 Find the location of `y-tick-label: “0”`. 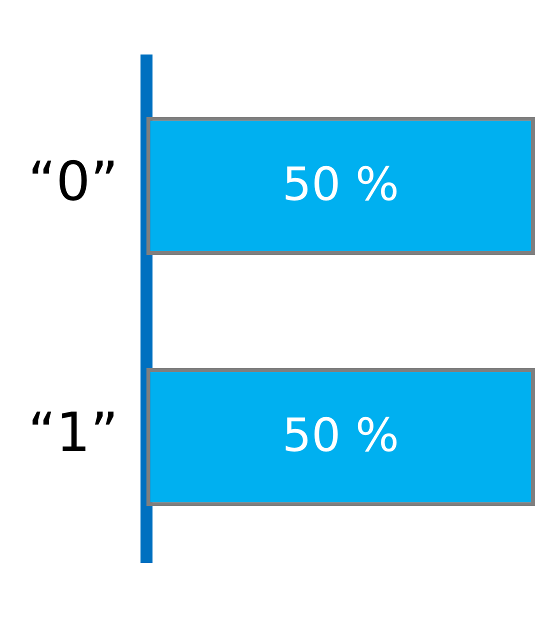

y-tick-label: “0” is located at coordinates (73, 181).